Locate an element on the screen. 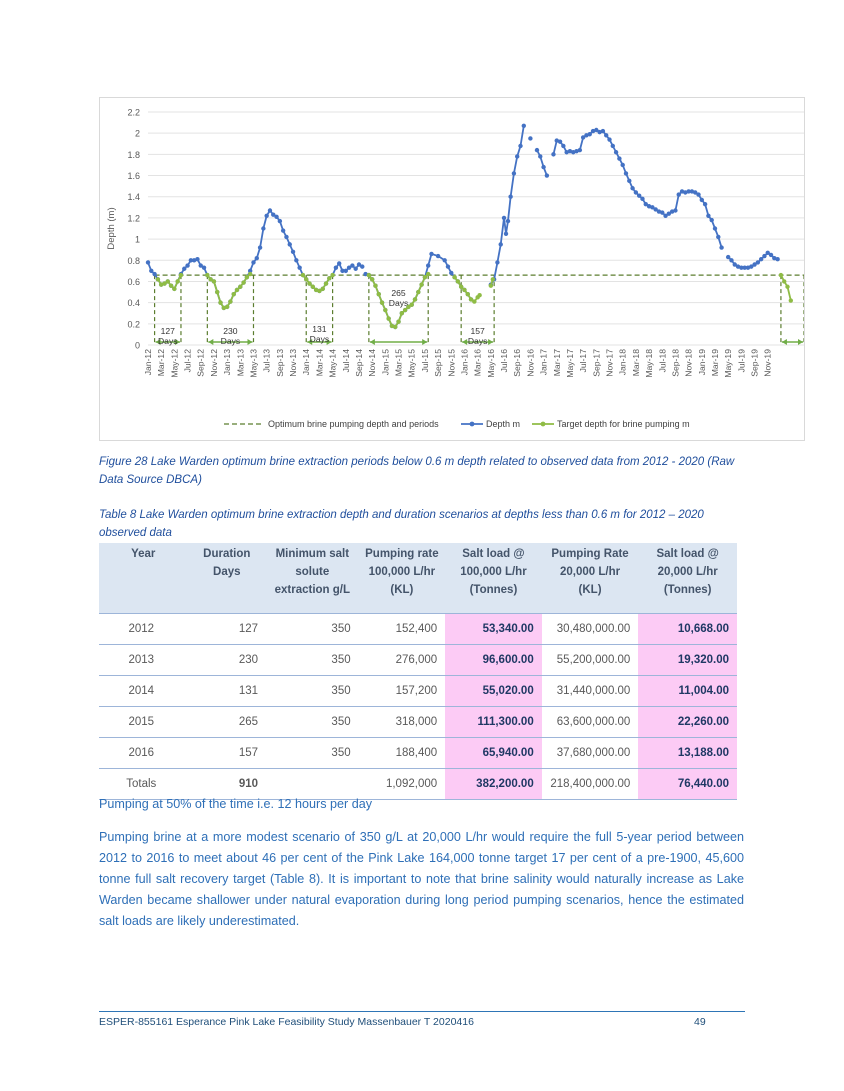  x-tick-label: Mar-16 is located at coordinates (478, 362).